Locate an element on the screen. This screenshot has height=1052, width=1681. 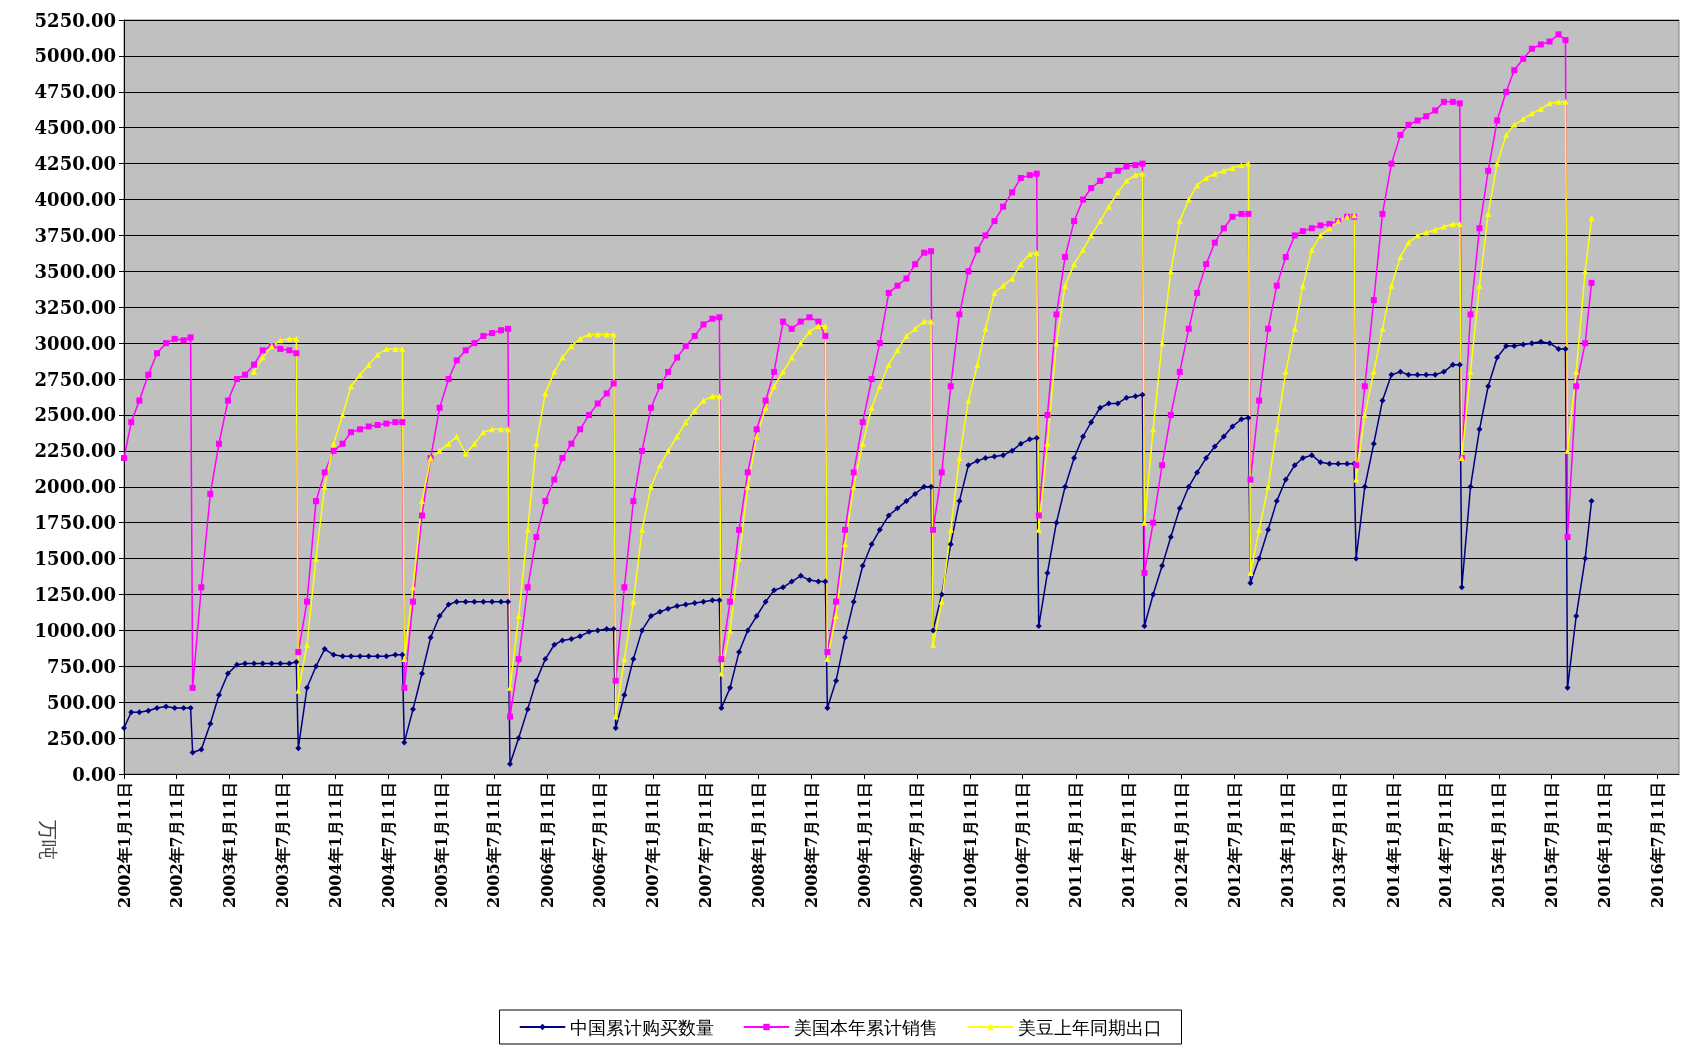
legend-label: 美豆上年同期出口 is located at coordinates (1089, 1027).